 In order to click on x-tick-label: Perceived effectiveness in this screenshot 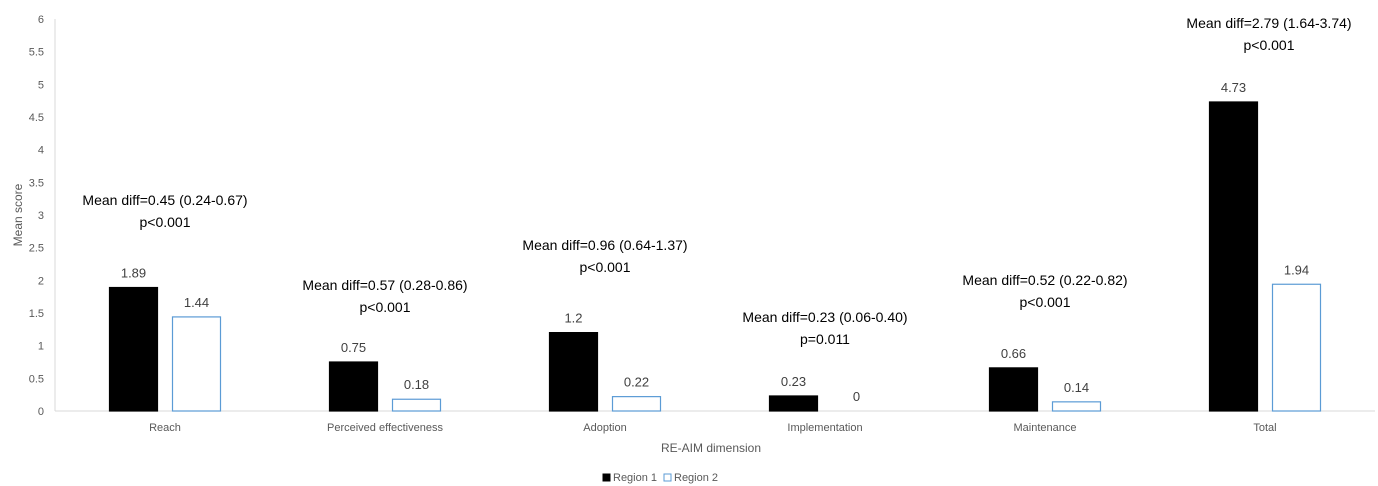, I will do `click(385, 428)`.